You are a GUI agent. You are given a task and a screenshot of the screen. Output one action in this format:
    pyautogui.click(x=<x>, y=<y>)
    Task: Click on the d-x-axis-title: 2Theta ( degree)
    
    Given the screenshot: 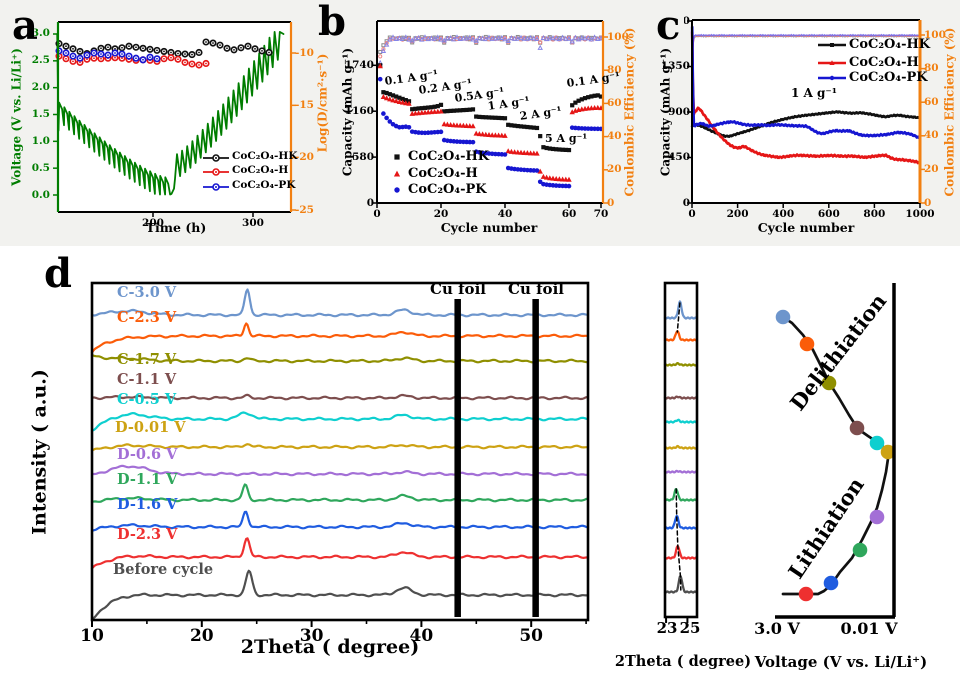 What is the action you would take?
    pyautogui.click(x=330, y=647)
    